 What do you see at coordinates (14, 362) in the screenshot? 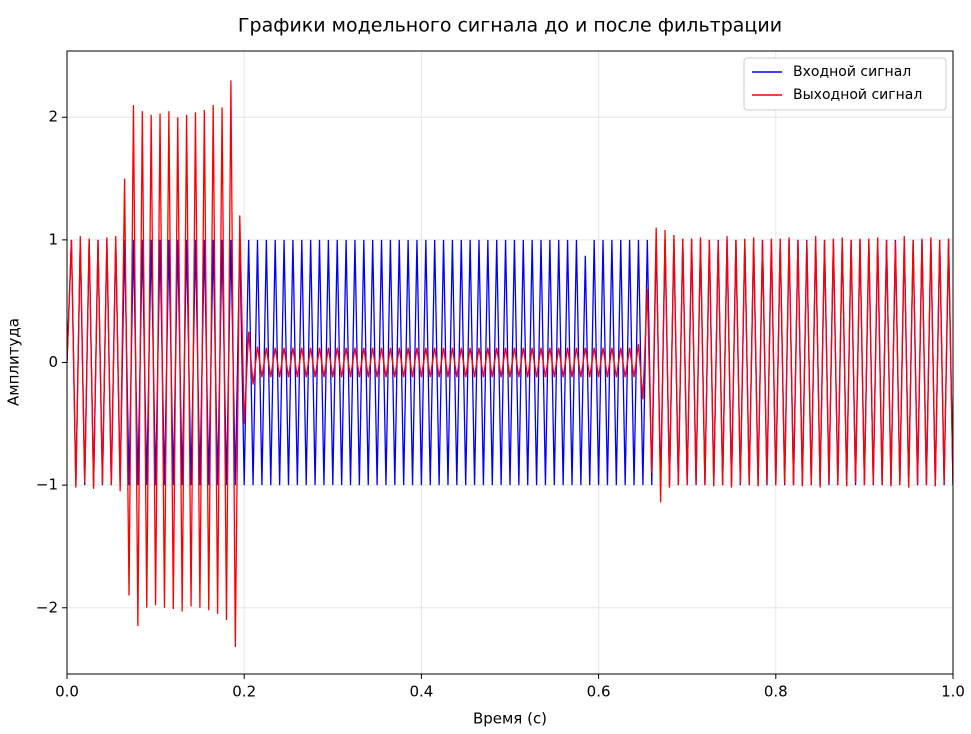
I see `y-axis-label: Амплитуда` at bounding box center [14, 362].